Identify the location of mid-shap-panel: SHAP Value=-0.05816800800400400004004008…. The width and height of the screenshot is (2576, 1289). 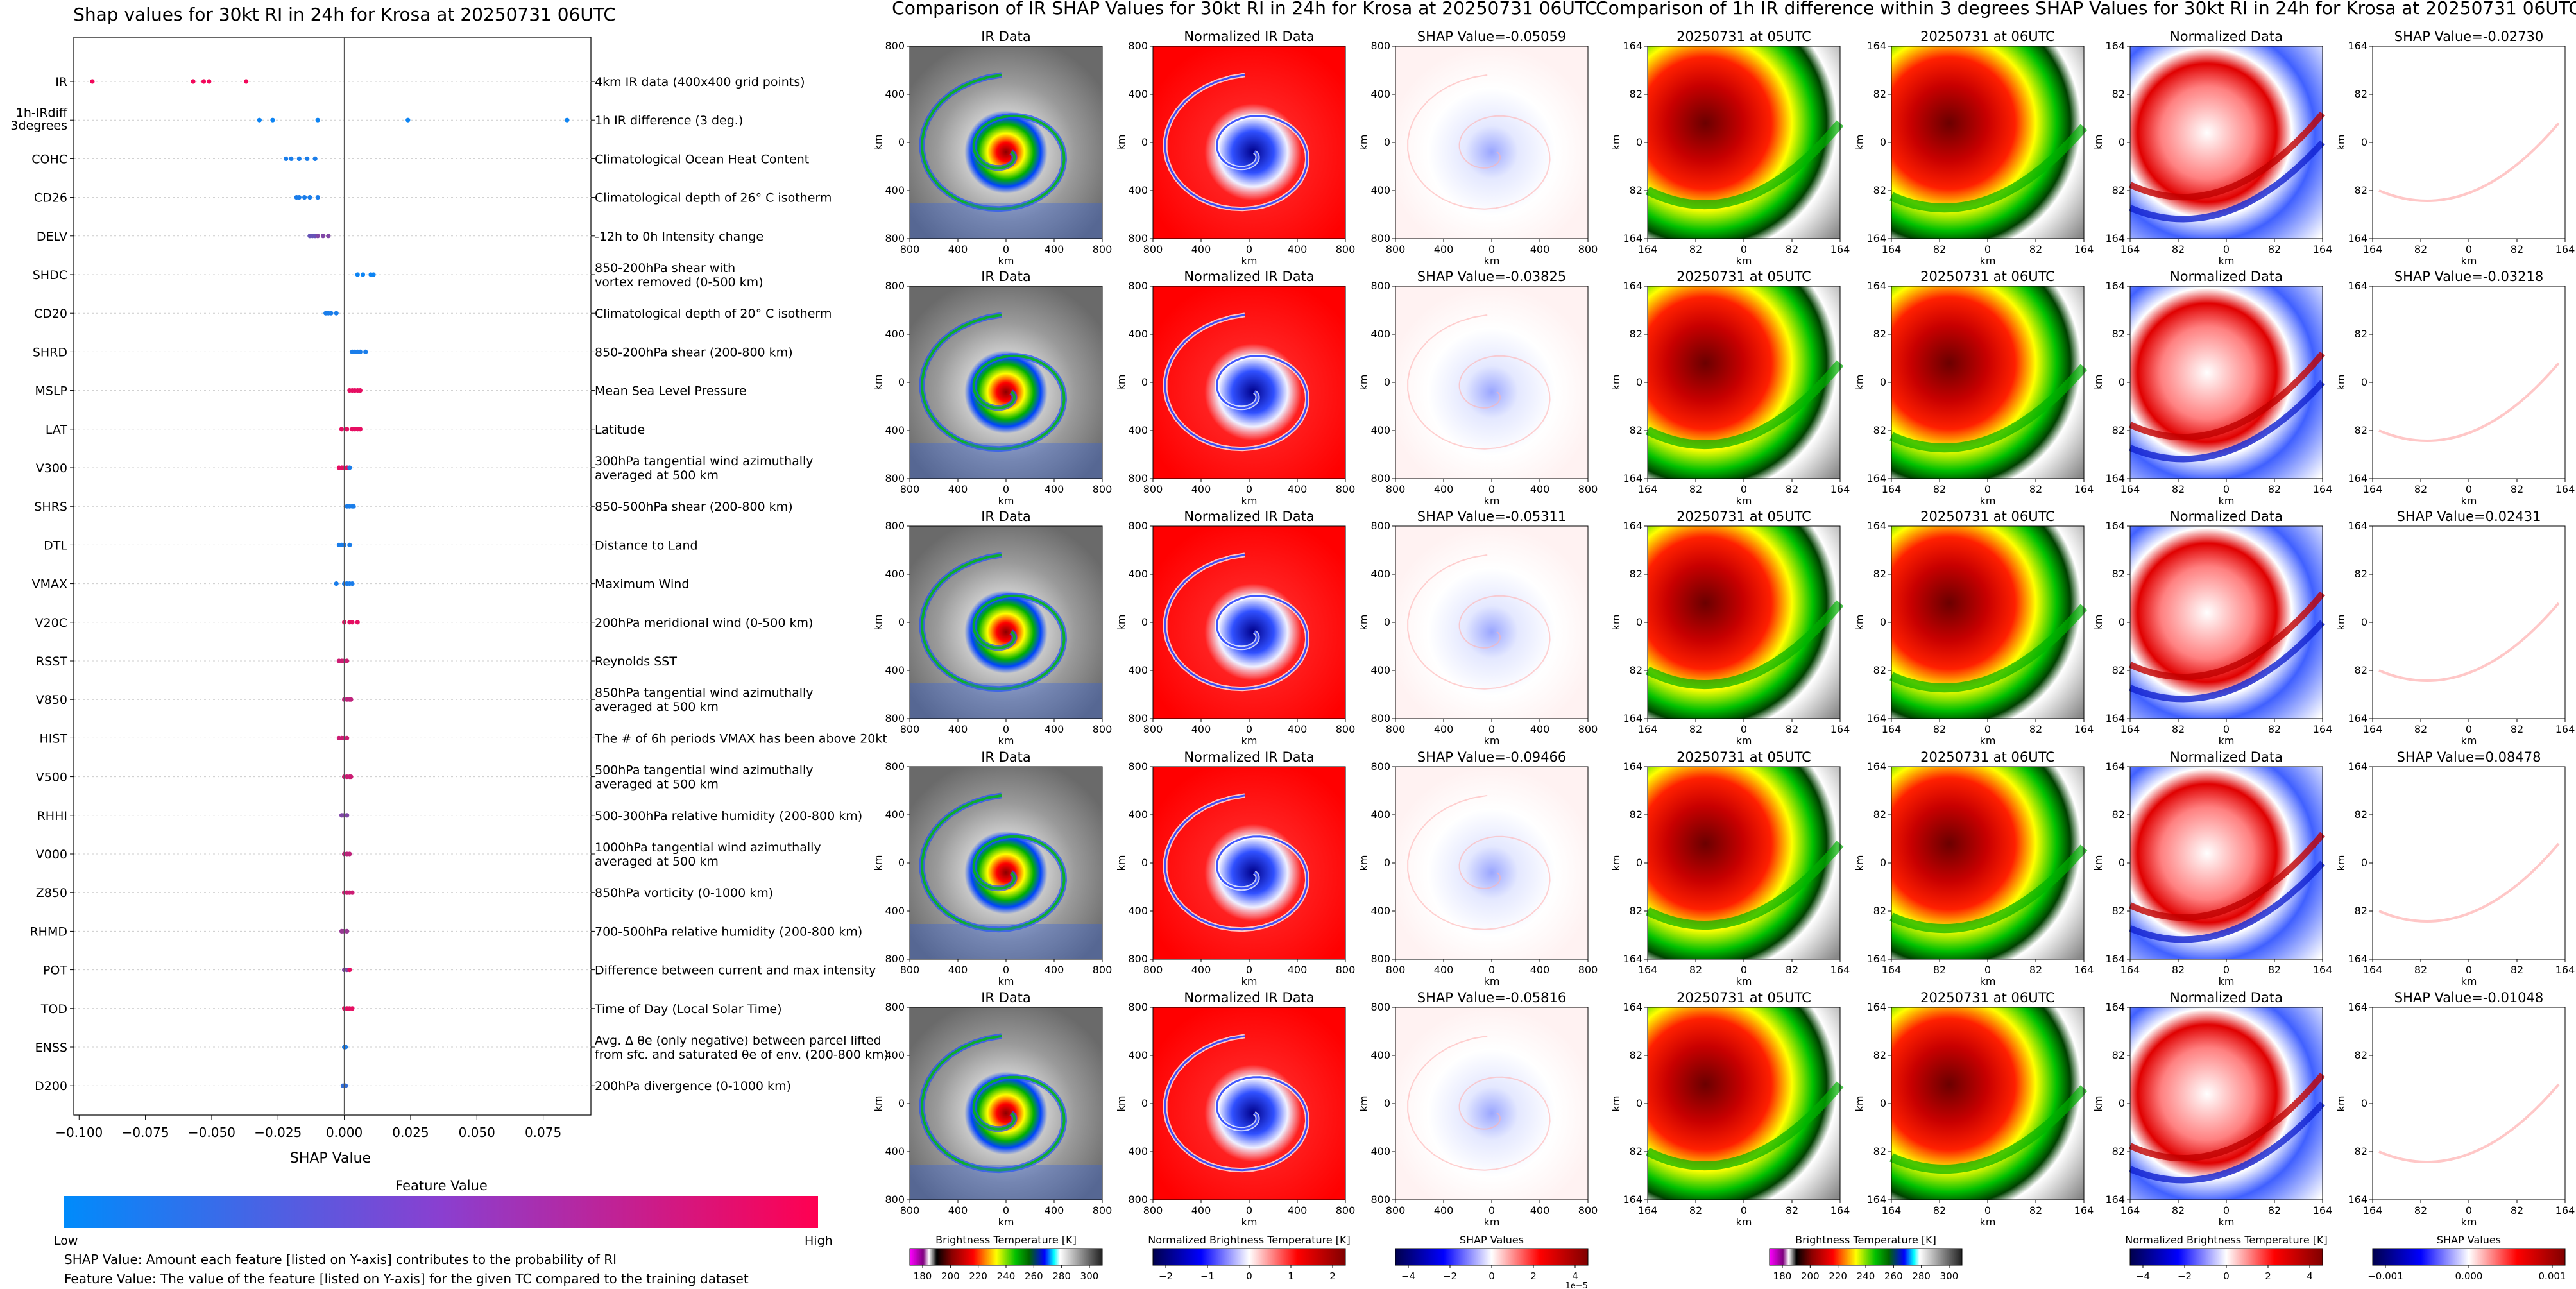
(1478, 1109).